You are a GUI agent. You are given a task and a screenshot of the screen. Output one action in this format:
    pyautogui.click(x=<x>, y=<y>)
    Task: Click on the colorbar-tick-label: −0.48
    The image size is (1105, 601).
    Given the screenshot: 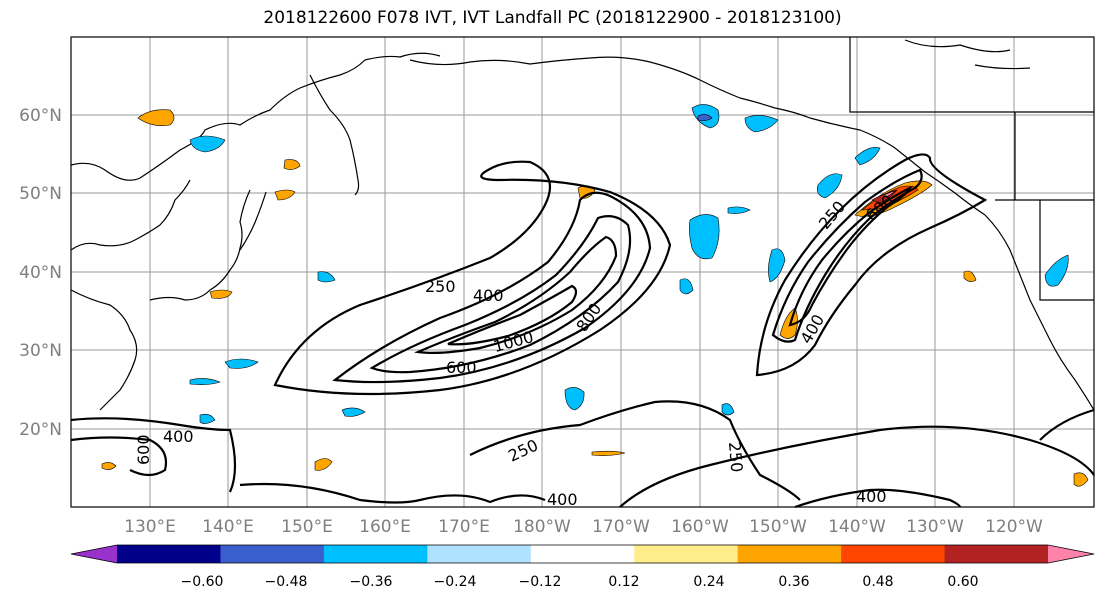 What is the action you would take?
    pyautogui.click(x=286, y=582)
    